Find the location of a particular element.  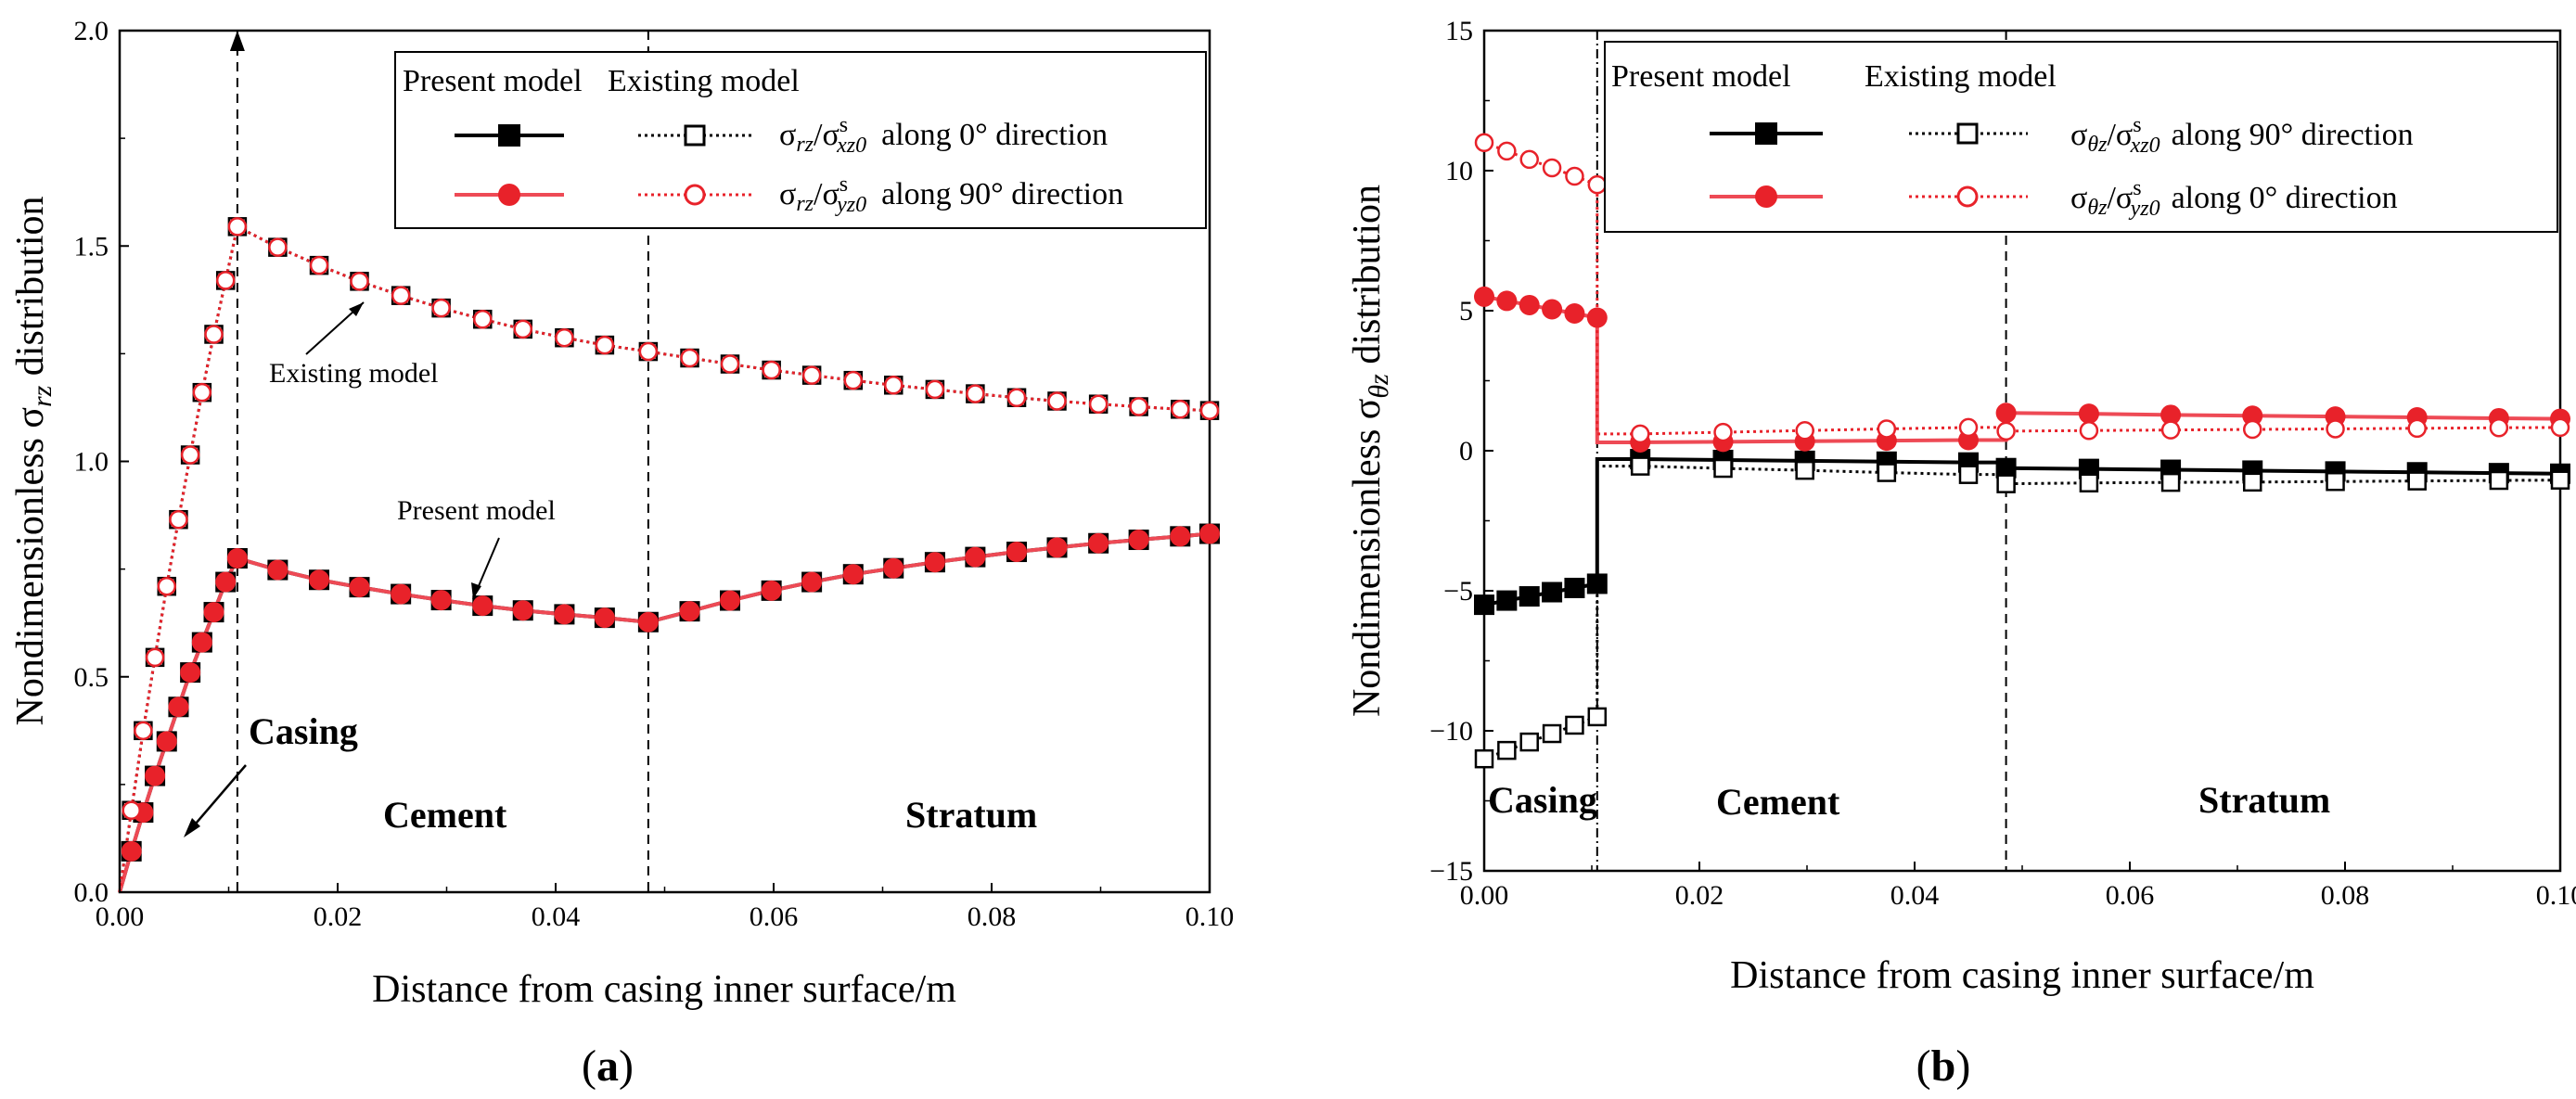

legend-marker-circle-filled-a is located at coordinates (509, 195).